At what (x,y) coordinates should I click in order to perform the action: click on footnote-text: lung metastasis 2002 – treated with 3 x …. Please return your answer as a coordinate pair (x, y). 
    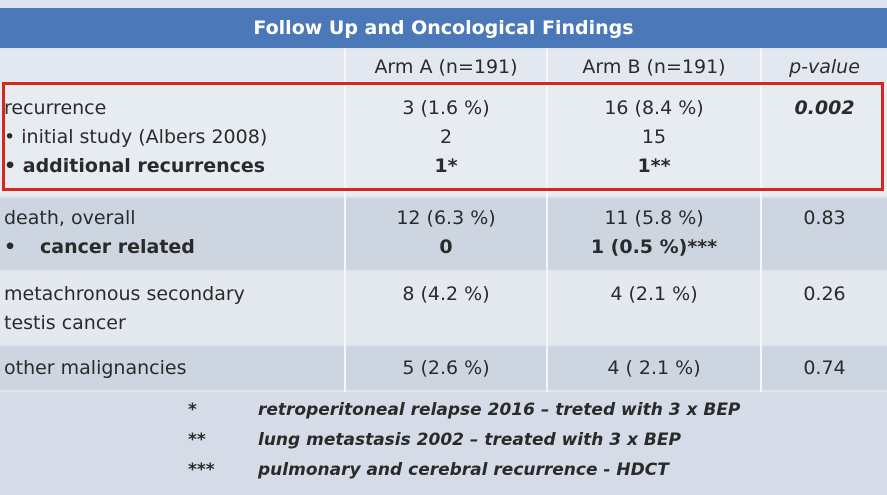
    Looking at the image, I should click on (469, 440).